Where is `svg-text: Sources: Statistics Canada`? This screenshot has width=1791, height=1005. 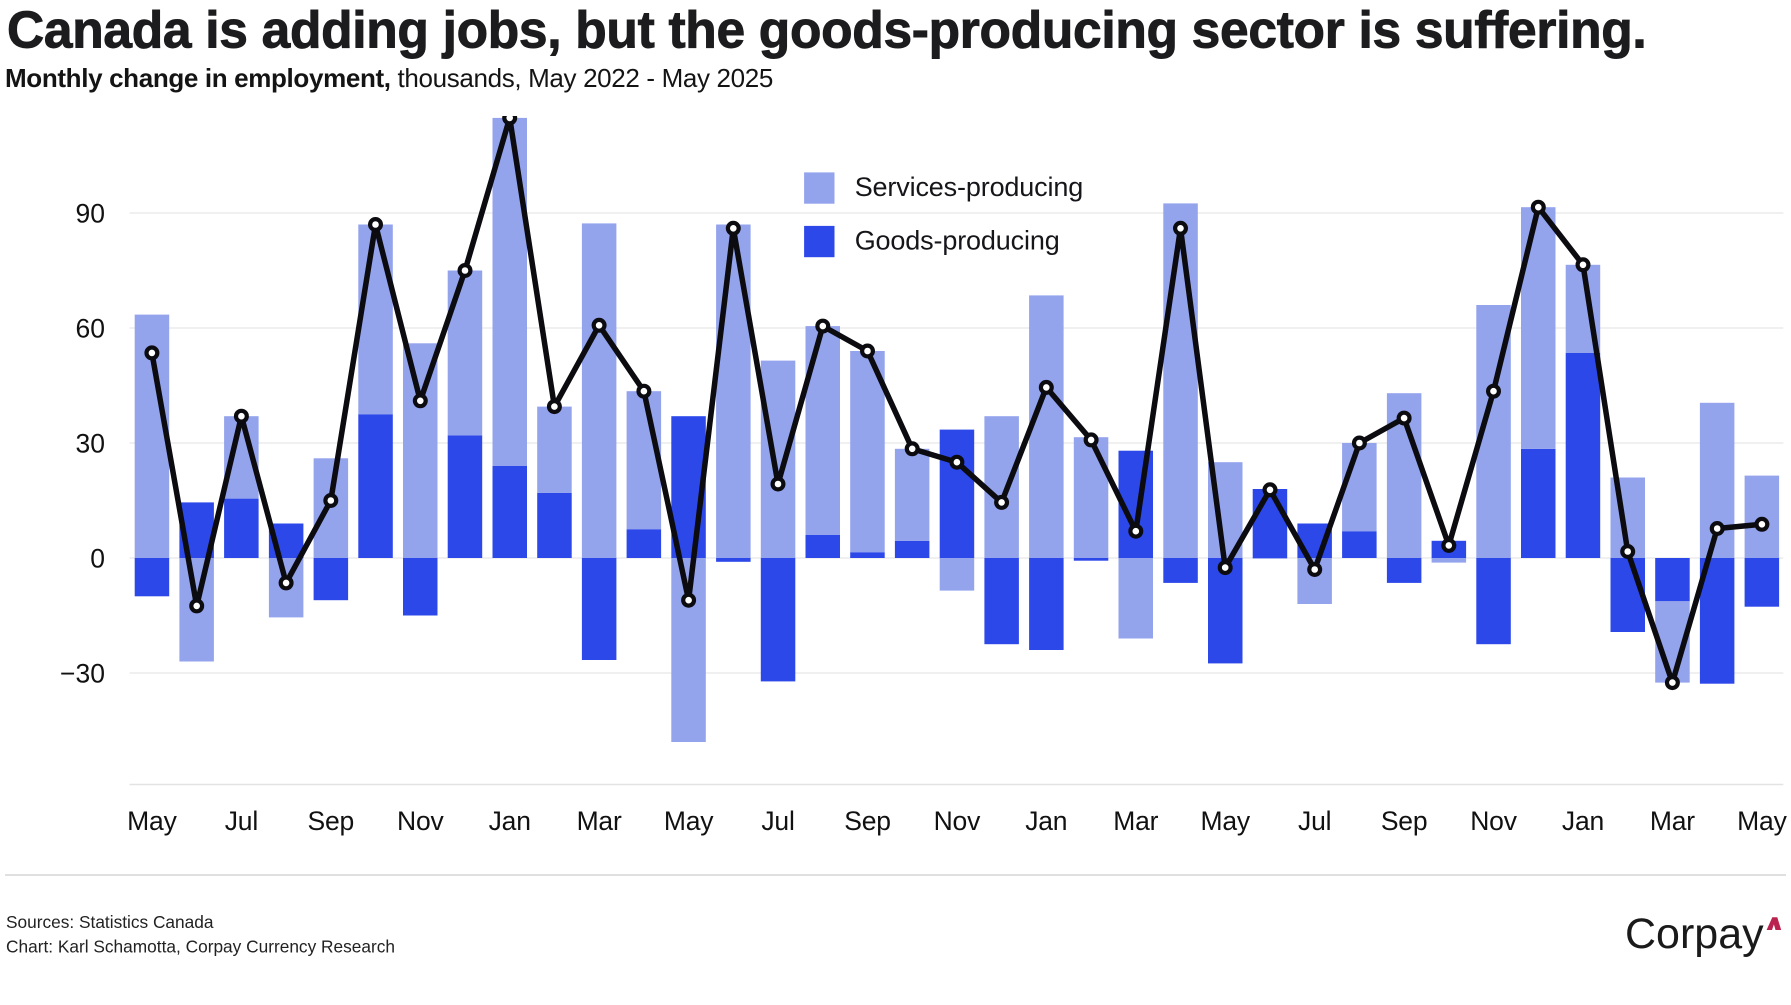
svg-text: Sources: Statistics Canada is located at coordinates (110, 922).